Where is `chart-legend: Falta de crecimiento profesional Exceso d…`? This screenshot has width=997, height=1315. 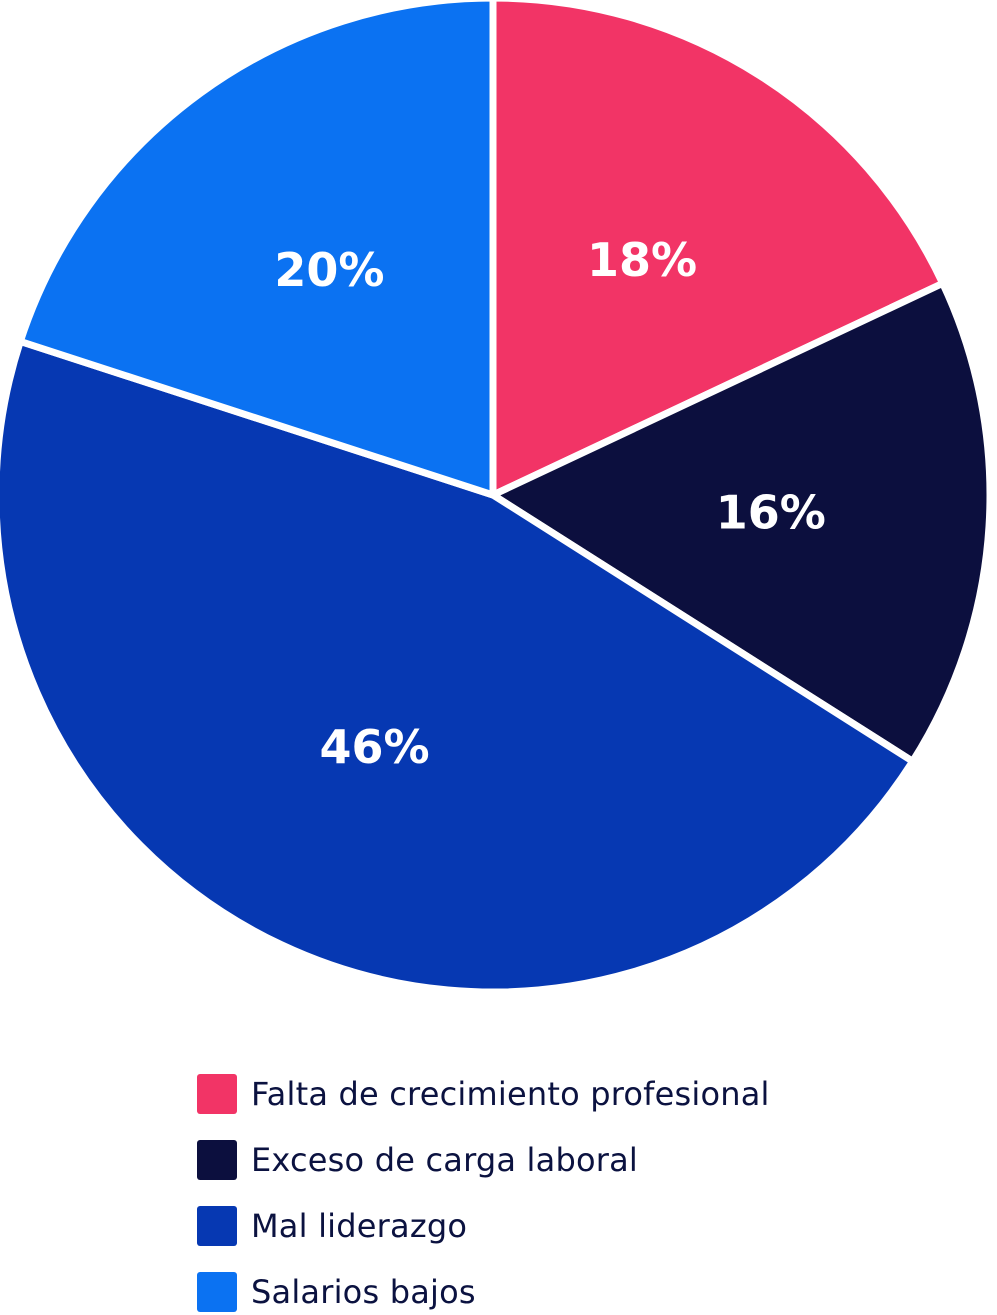 chart-legend: Falta de crecimiento profesional Exceso d… is located at coordinates (483, 1193).